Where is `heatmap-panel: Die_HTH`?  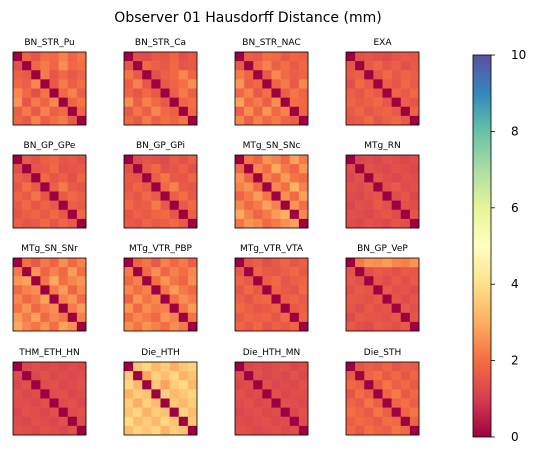
heatmap-panel: Die_HTH is located at coordinates (160, 392).